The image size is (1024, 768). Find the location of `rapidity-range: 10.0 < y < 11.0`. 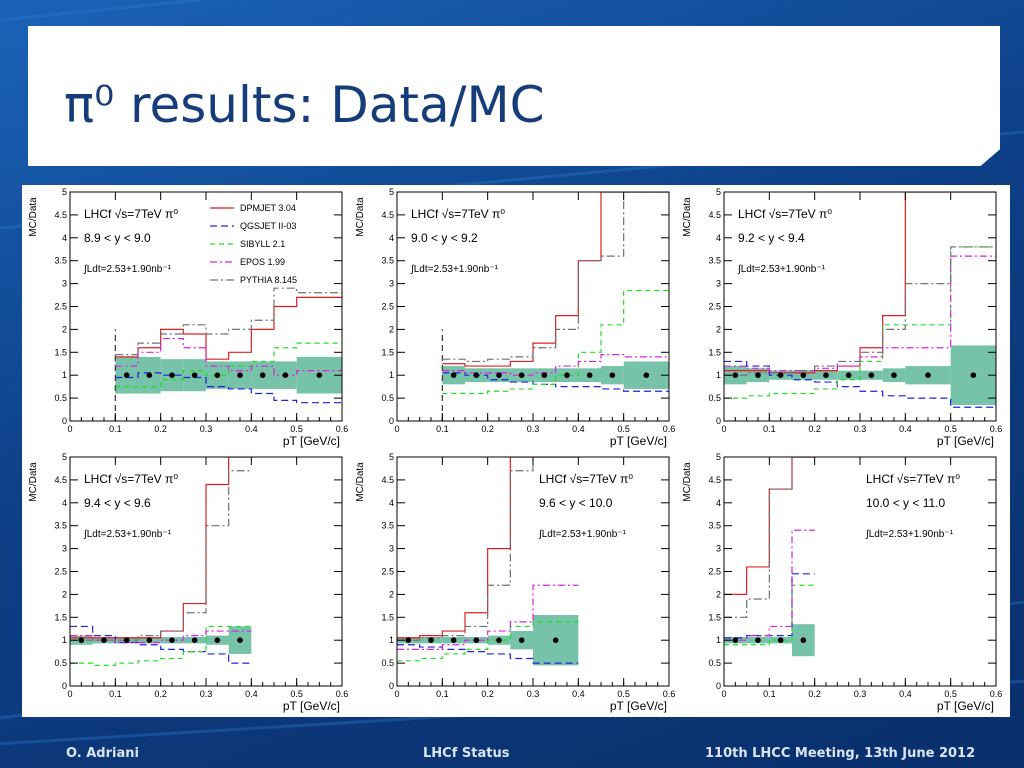

rapidity-range: 10.0 < y < 11.0 is located at coordinates (905, 503).